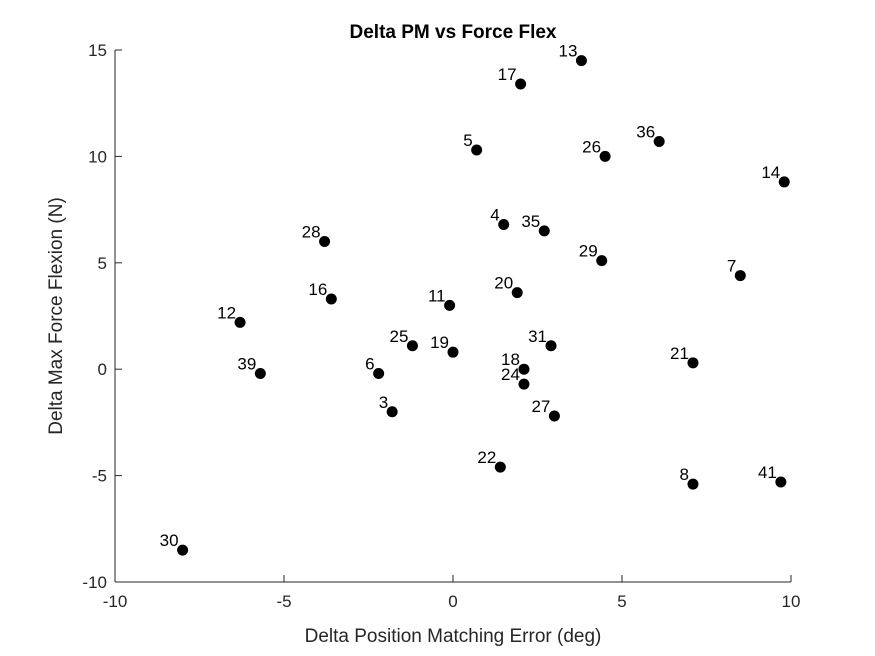 This screenshot has width=875, height=656. Describe the element at coordinates (467, 140) in the screenshot. I see `point-label: 5` at that location.